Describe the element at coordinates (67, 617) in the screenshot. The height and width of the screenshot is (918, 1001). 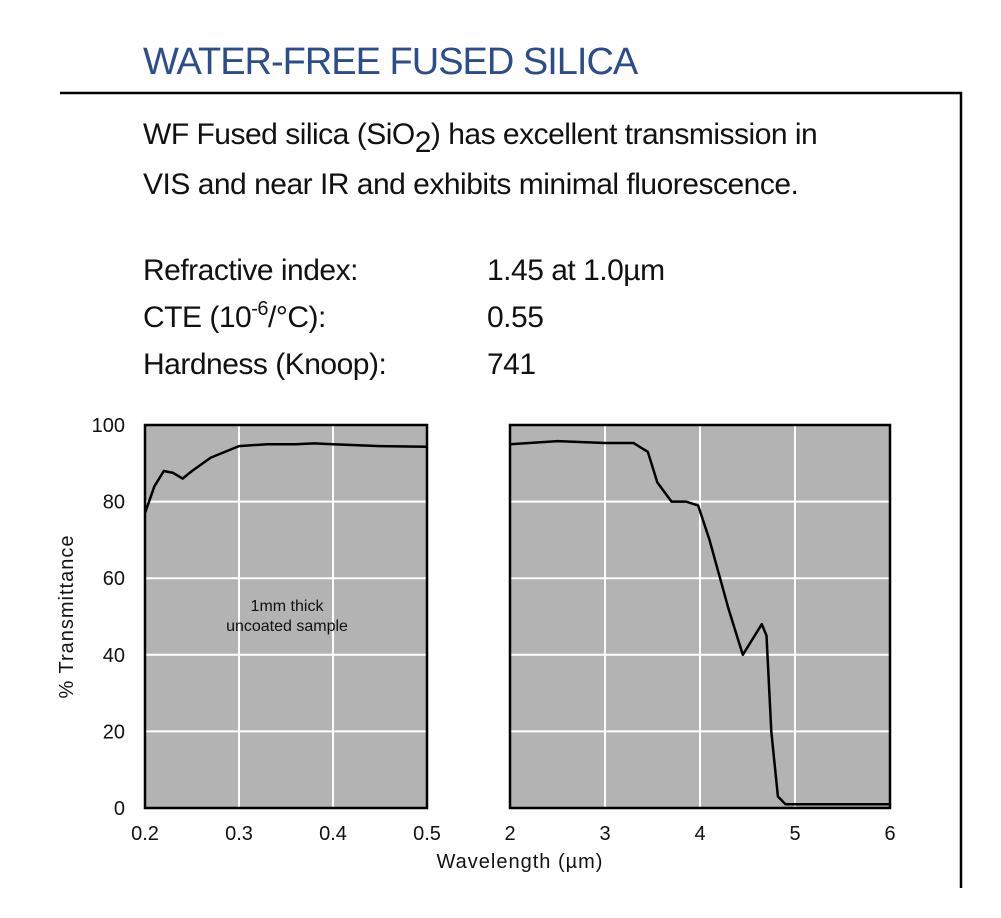
I see `y-axis-label: % Transmittance` at that location.